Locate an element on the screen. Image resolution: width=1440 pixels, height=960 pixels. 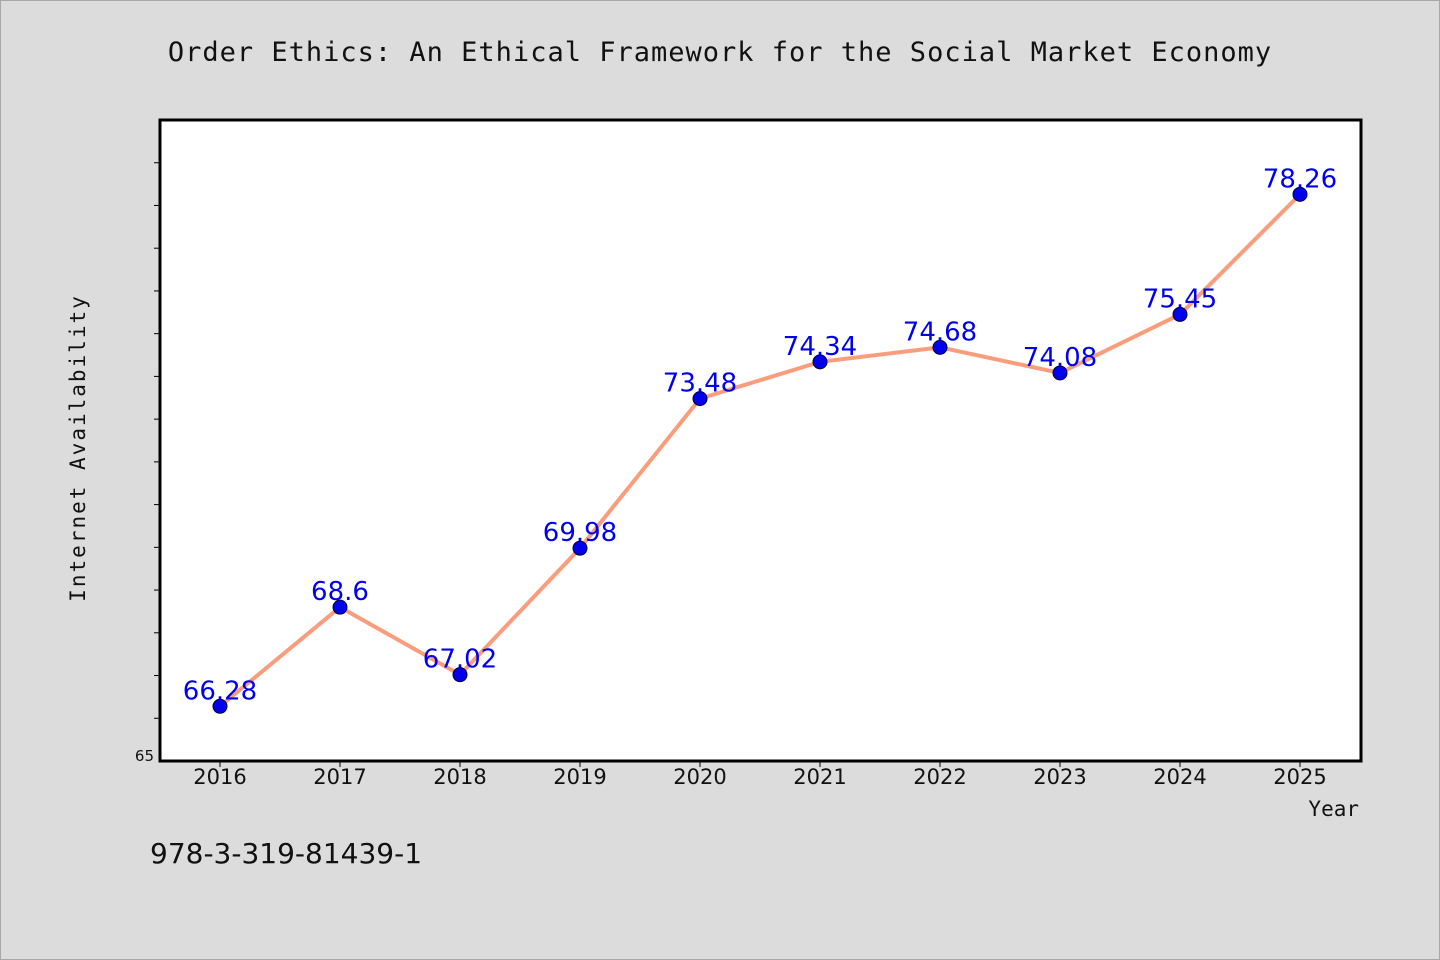
data-label: 78.26 is located at coordinates (1300, 179).